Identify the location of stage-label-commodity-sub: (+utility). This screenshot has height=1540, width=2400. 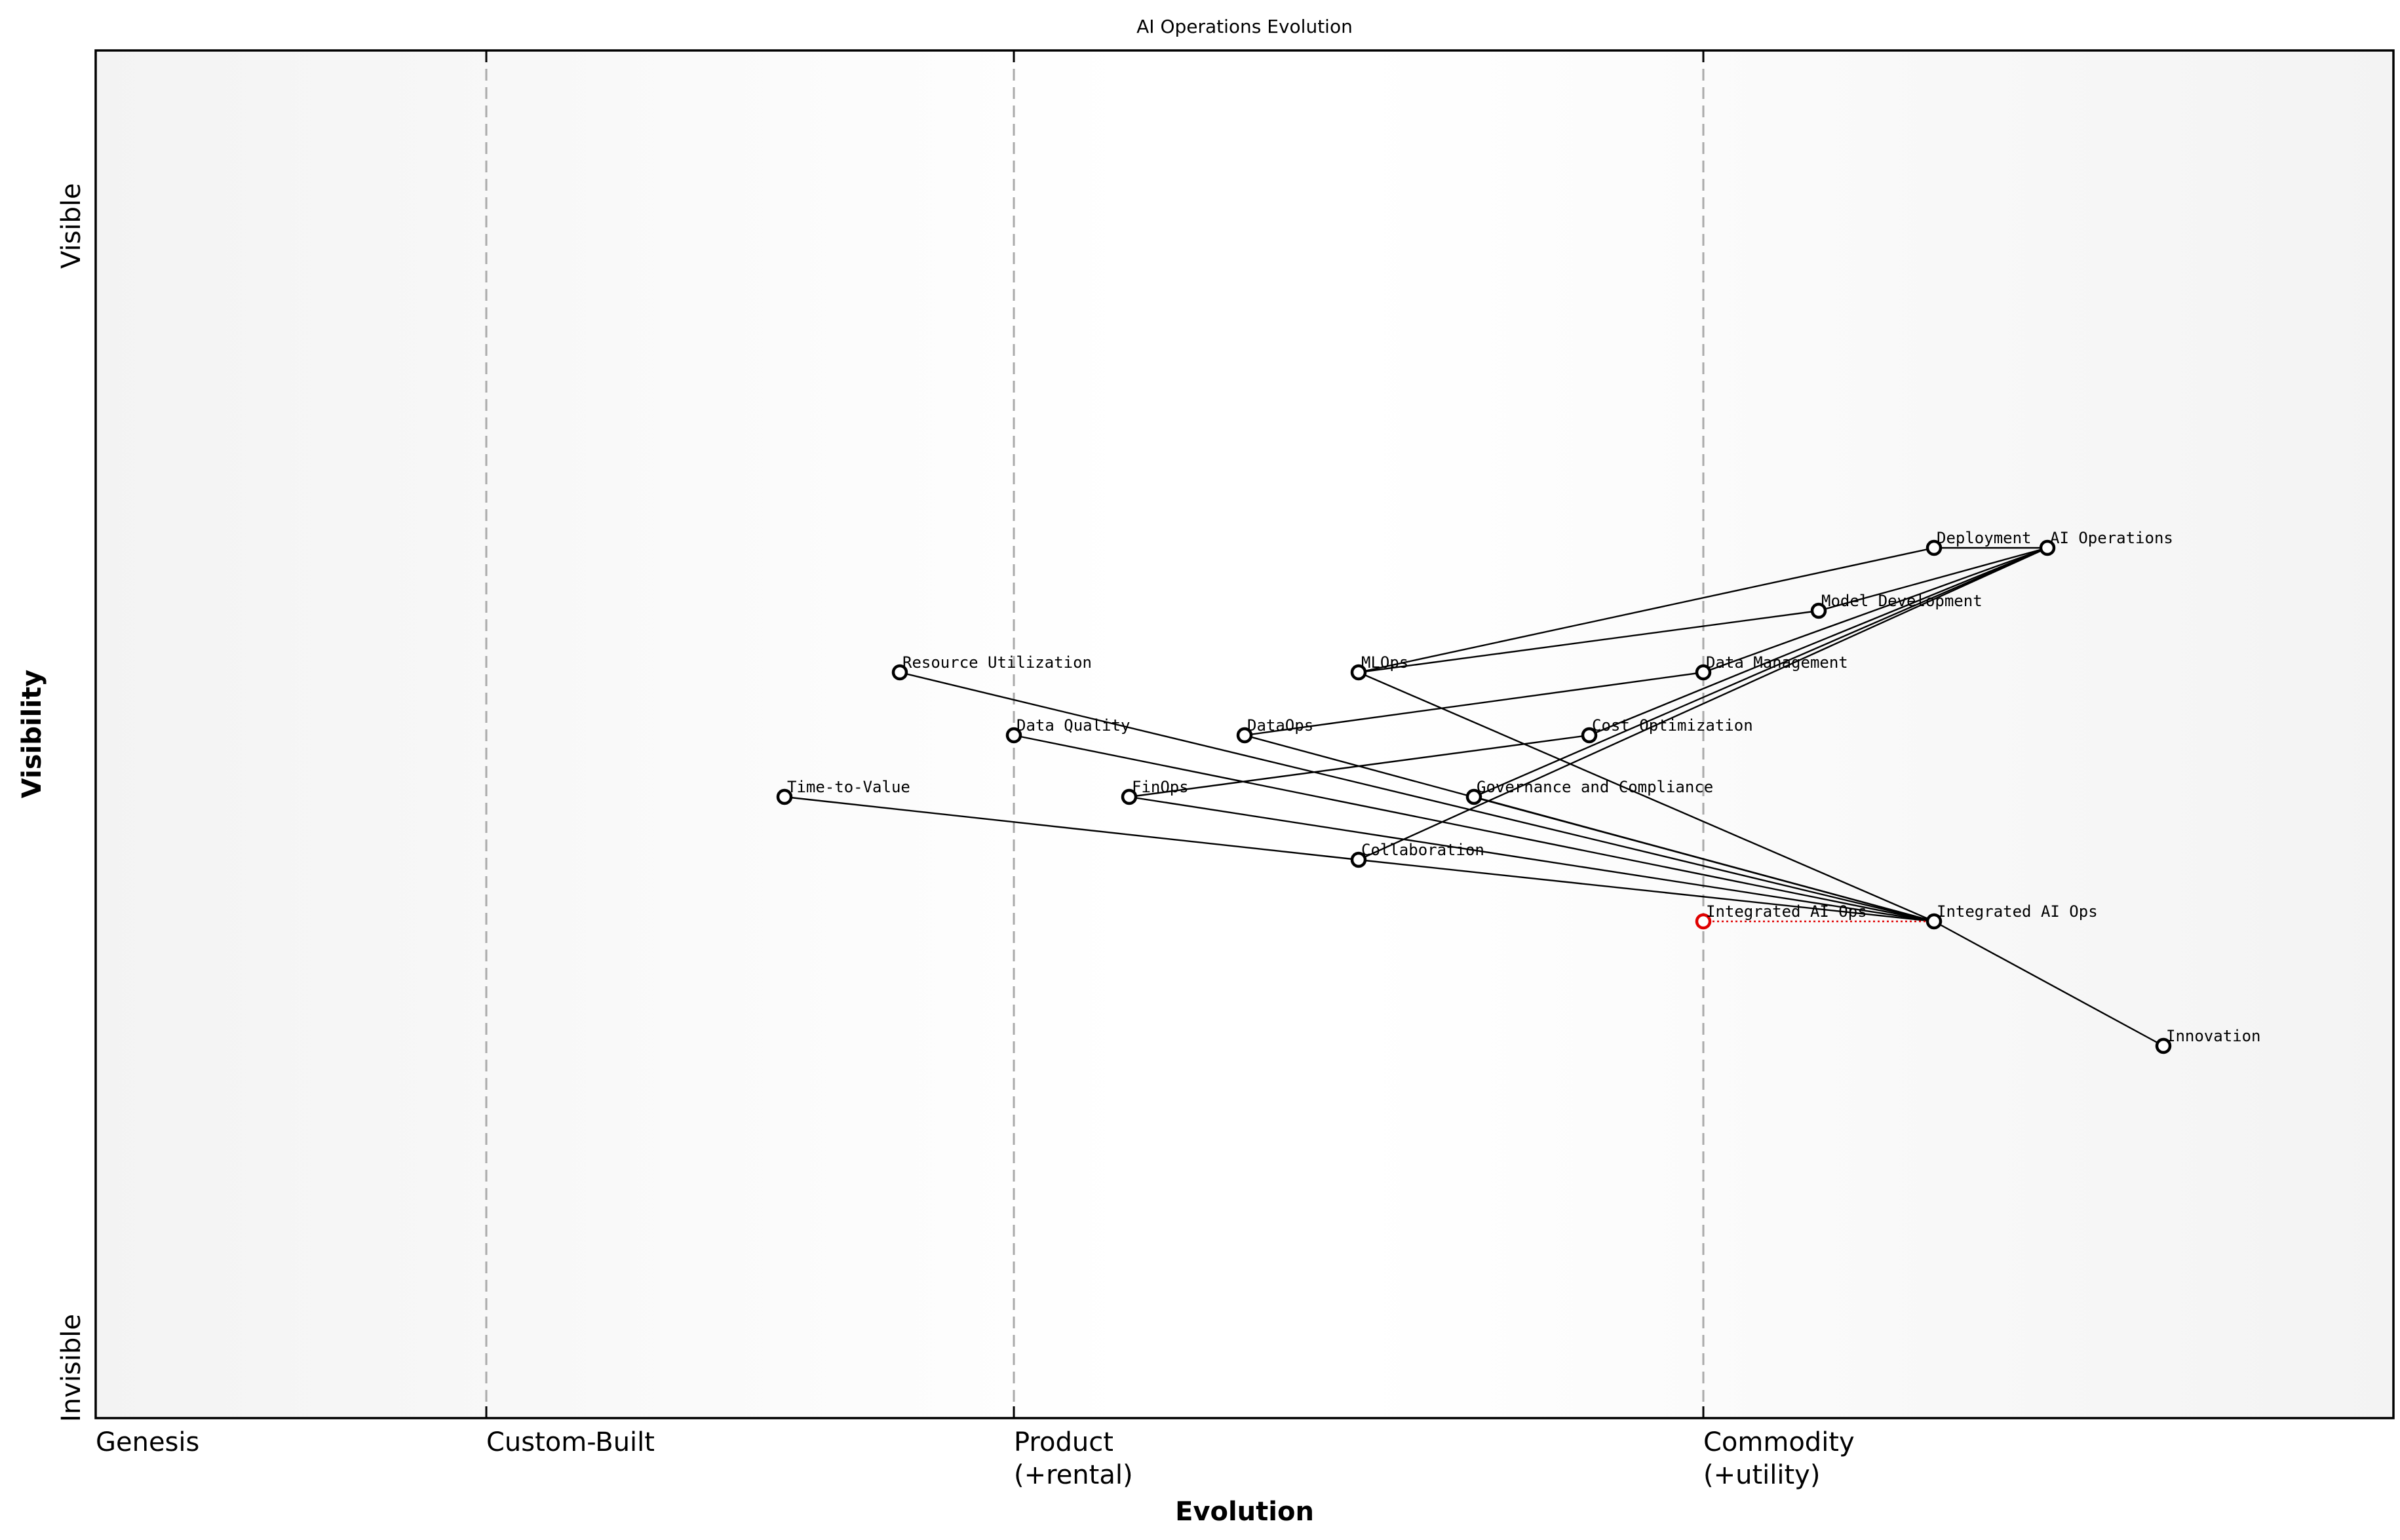
(1761, 1475).